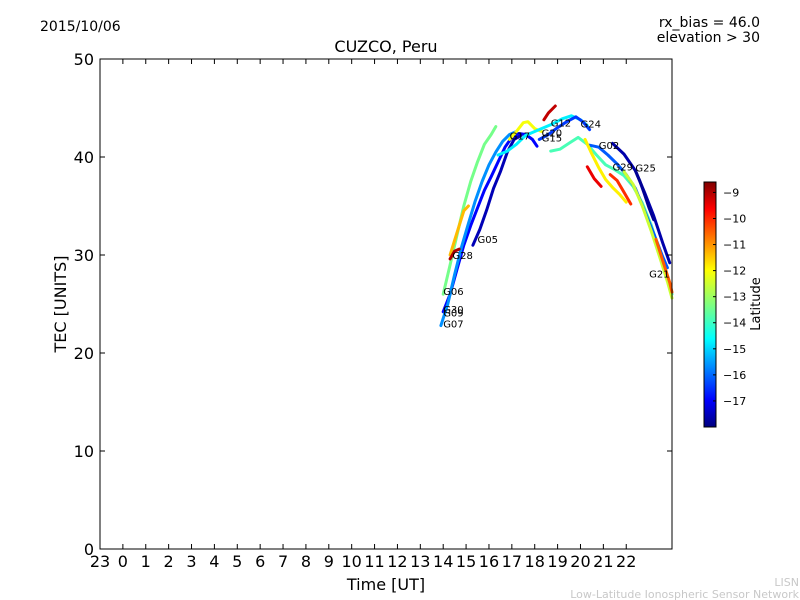 The width and height of the screenshot is (800, 600). Describe the element at coordinates (561, 124) in the screenshot. I see `satellite-label-g12: G12` at that location.